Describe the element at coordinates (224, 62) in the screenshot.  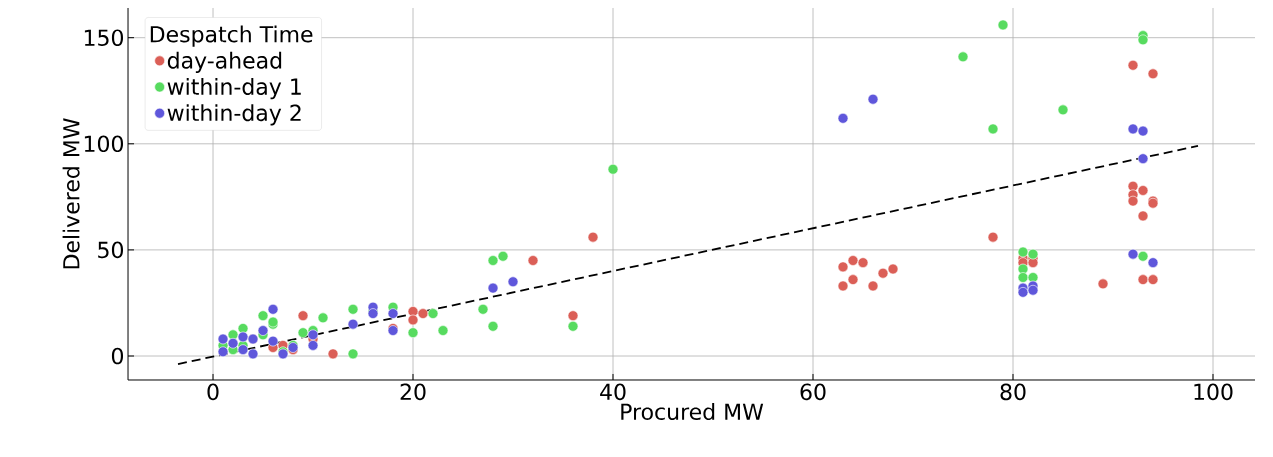
I see `legend-label: day-ahead` at that location.